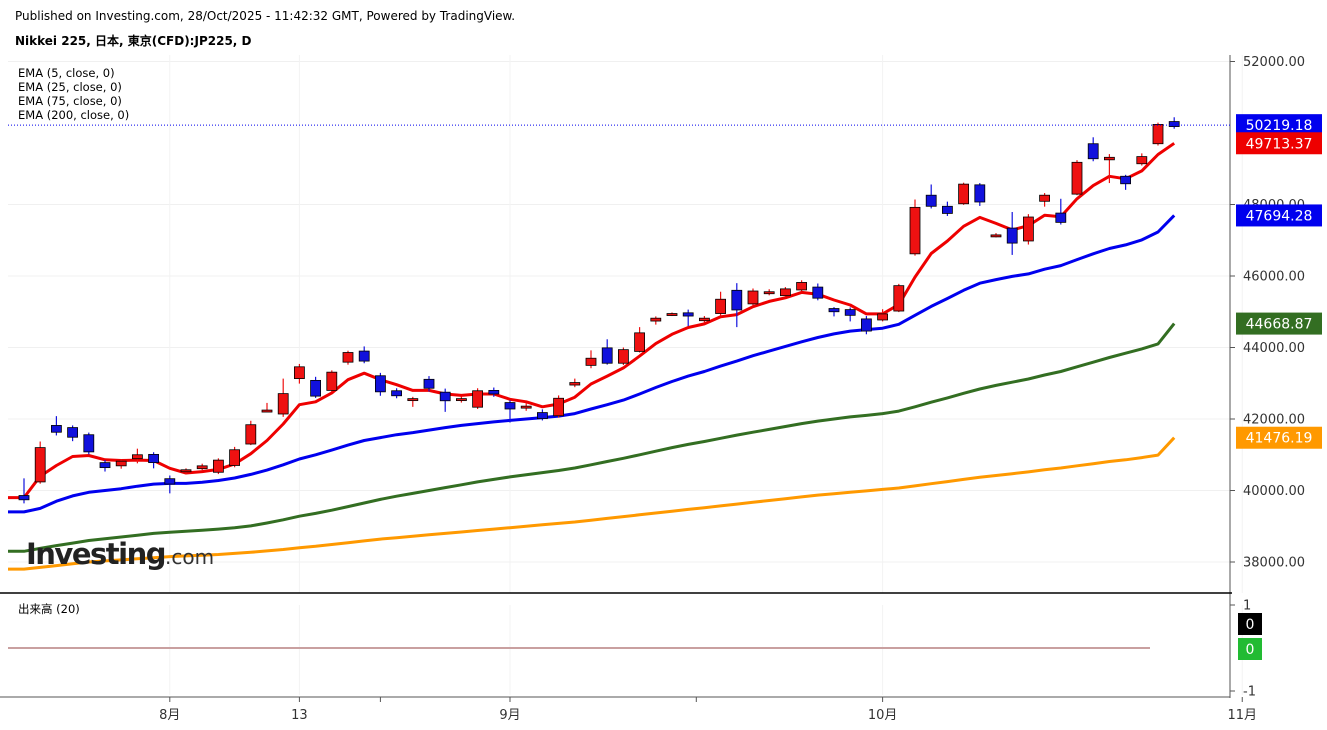 This screenshot has width=1327, height=730. What do you see at coordinates (1279, 323) in the screenshot?
I see `ema75-value-tag-bg` at bounding box center [1279, 323].